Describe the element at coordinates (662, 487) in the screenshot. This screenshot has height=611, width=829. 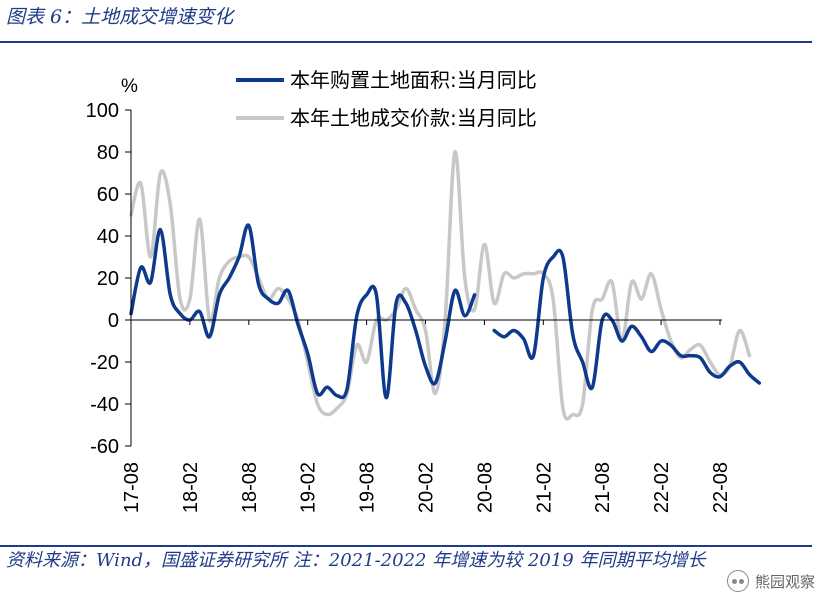
I see `x-tick-label: 22-02` at that location.